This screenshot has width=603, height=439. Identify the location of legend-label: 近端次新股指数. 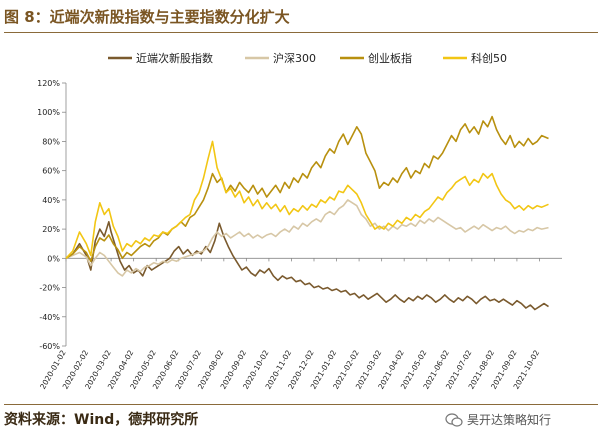
(174, 58).